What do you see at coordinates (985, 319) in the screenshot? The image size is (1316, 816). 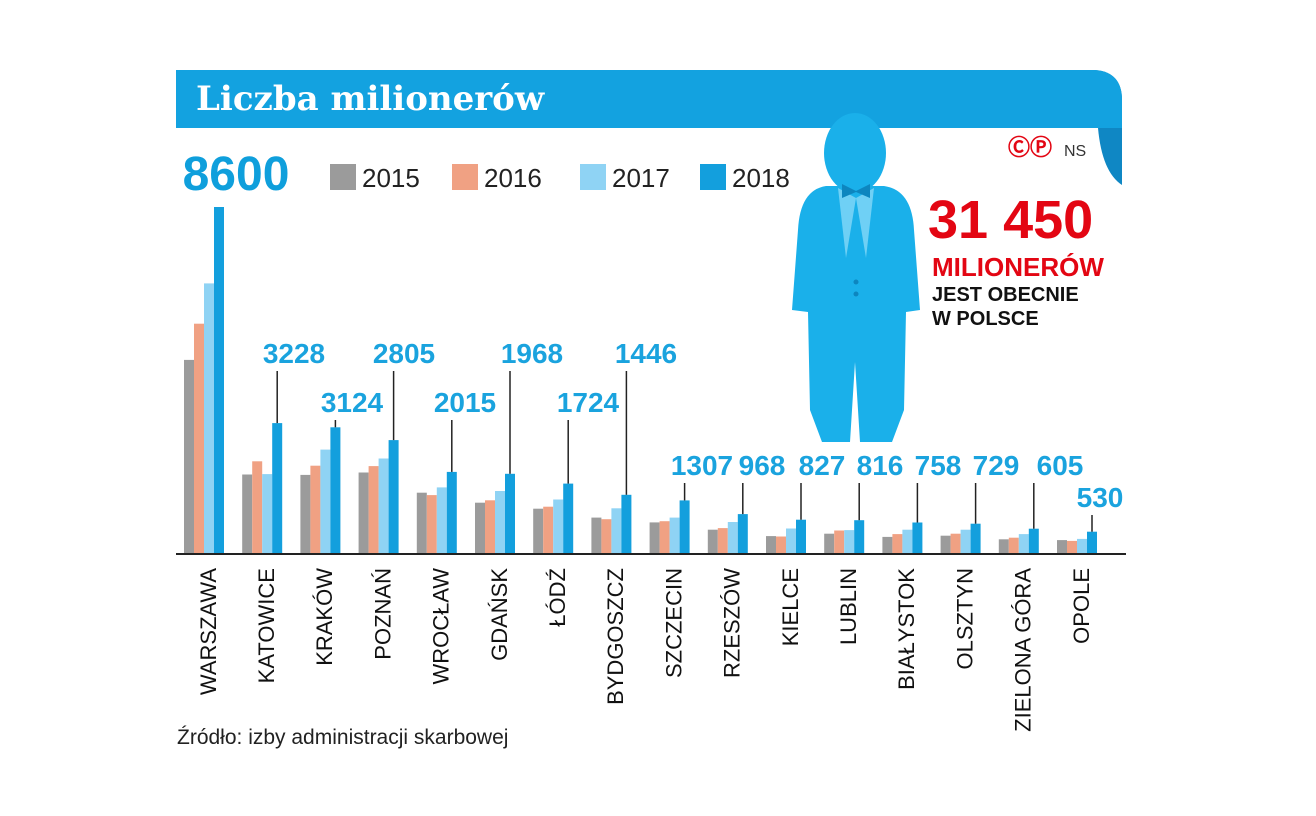 I see `callout-line-2: W POLSCE` at bounding box center [985, 319].